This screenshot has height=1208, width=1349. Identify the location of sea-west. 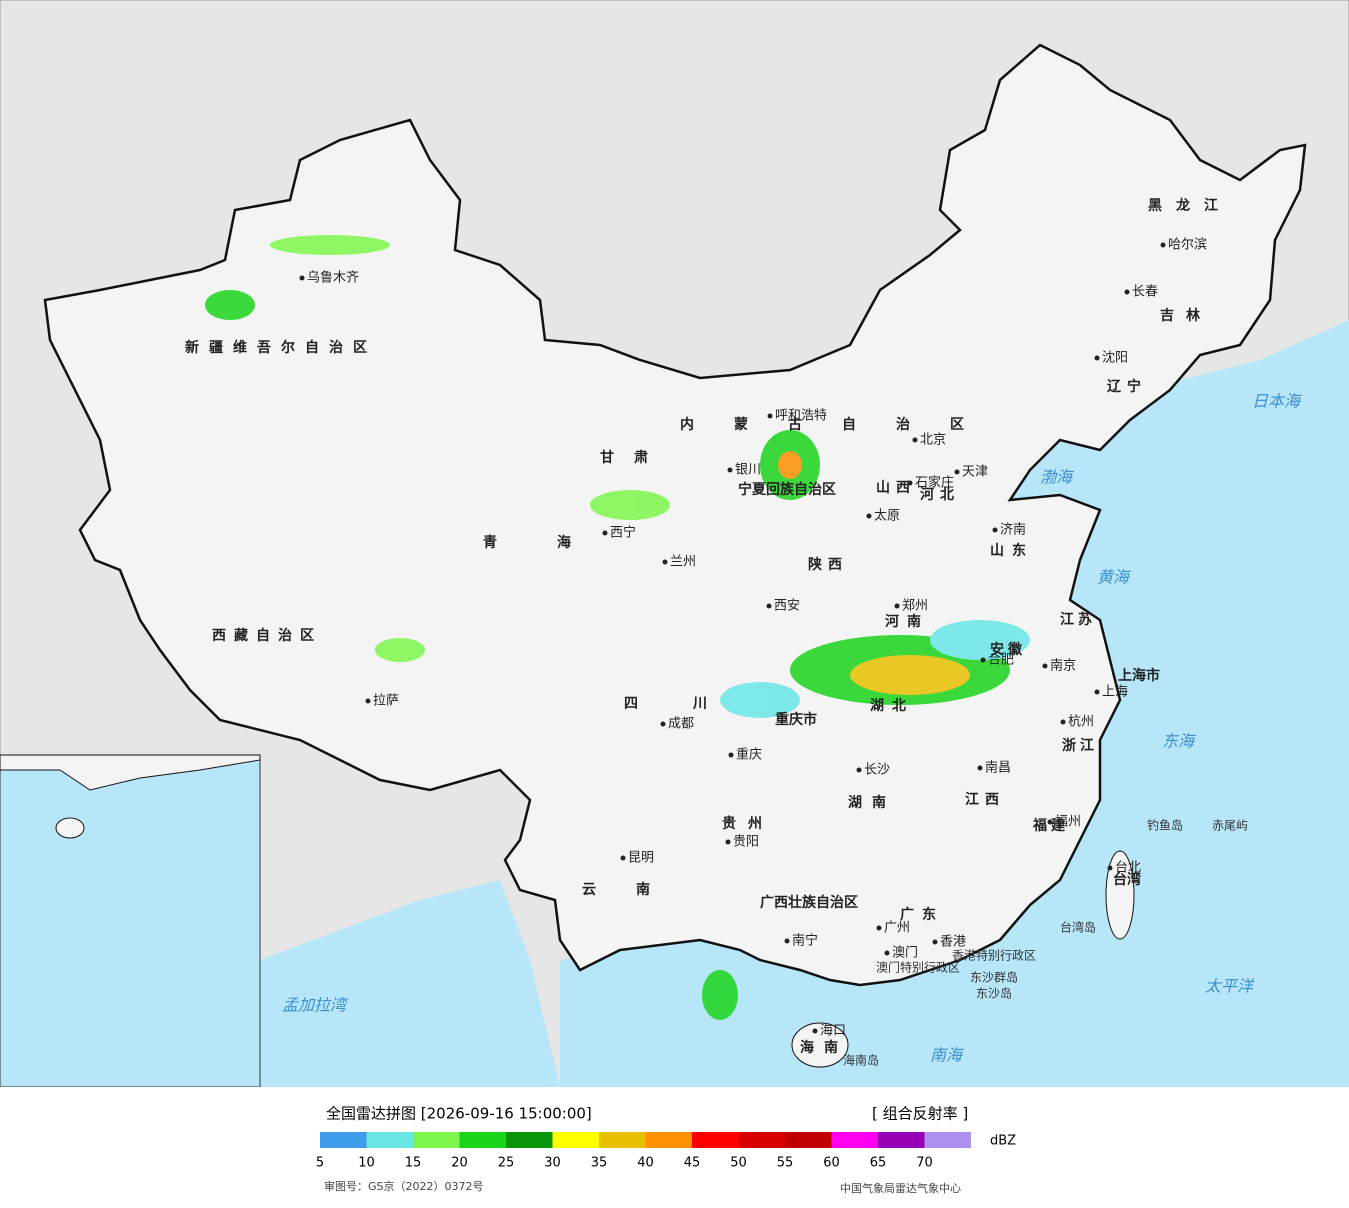
(410, 983).